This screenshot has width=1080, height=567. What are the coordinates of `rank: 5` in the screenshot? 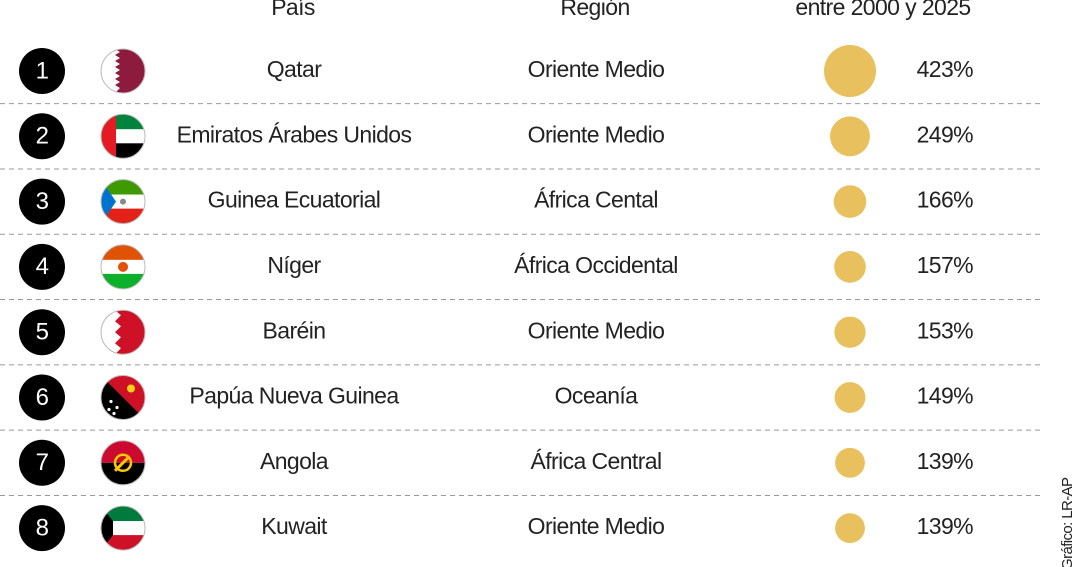 It's located at (42, 332).